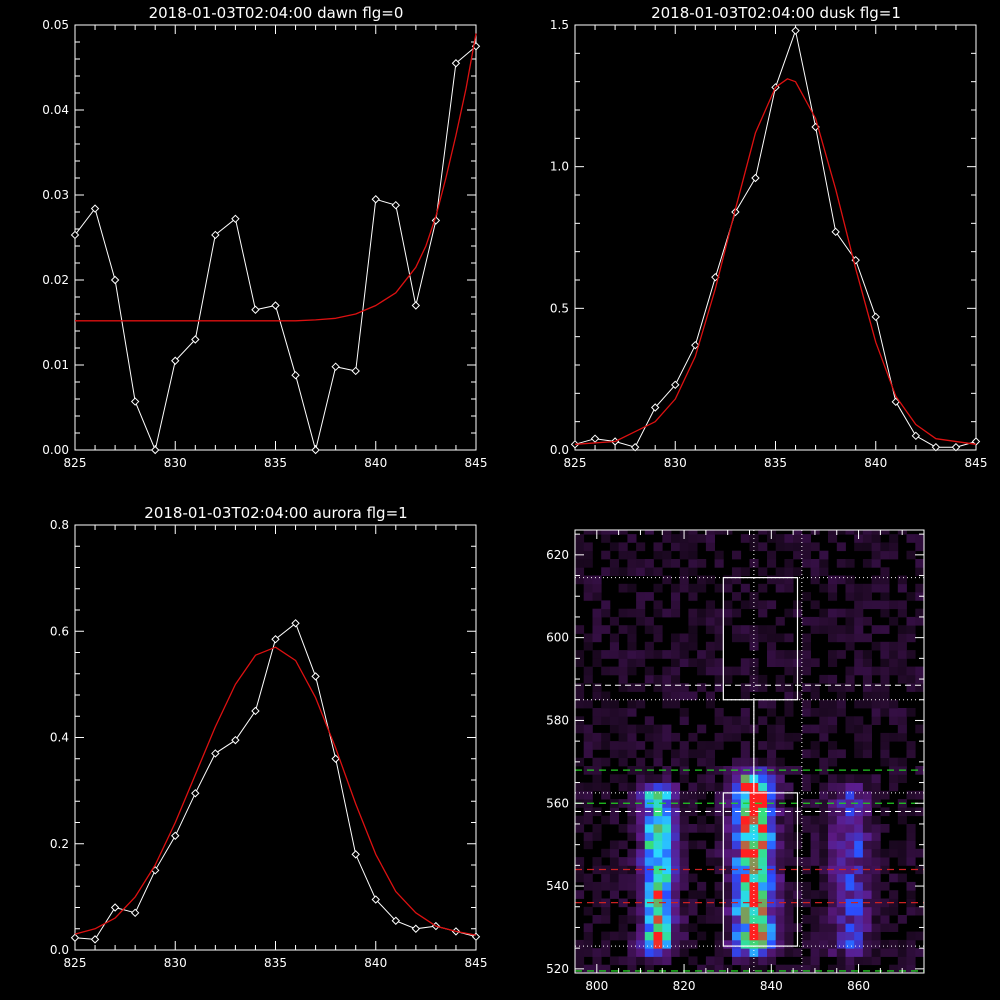  Describe the element at coordinates (355, 854) in the screenshot. I see `aurora-data-point` at that location.